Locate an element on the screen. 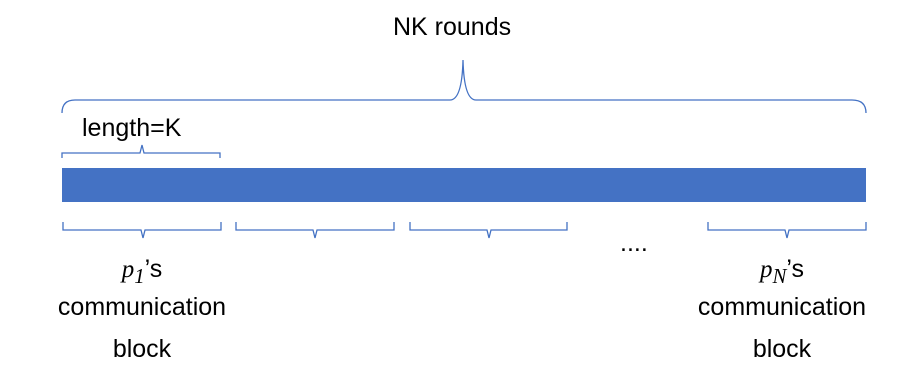 This screenshot has width=907, height=372. total-rounds-brace is located at coordinates (464, 86).